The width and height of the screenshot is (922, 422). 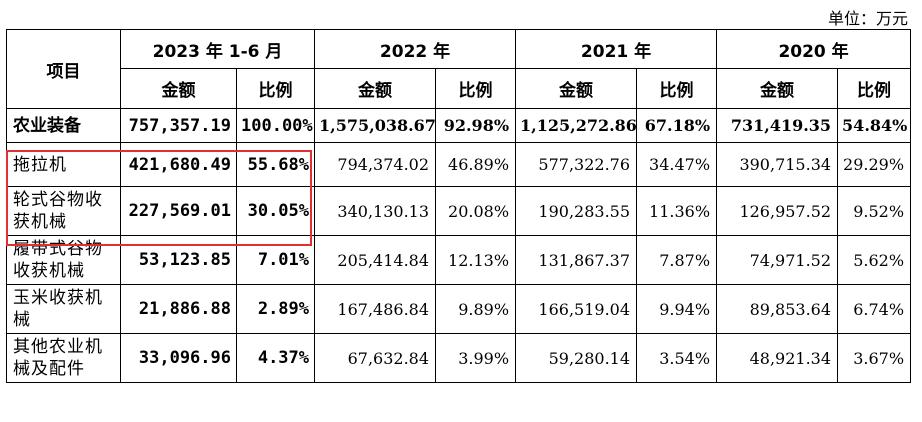 What do you see at coordinates (178, 358) in the screenshot?
I see `amount-cell: 33,096.96` at bounding box center [178, 358].